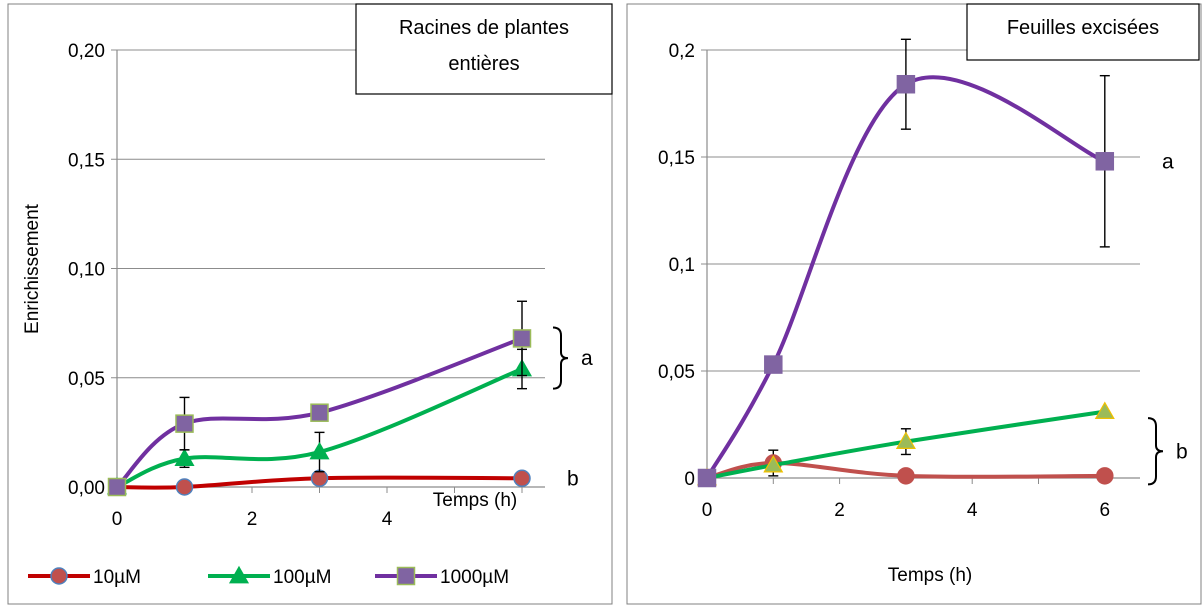  I want to click on y-tick-label: 0,20, so click(86, 51).